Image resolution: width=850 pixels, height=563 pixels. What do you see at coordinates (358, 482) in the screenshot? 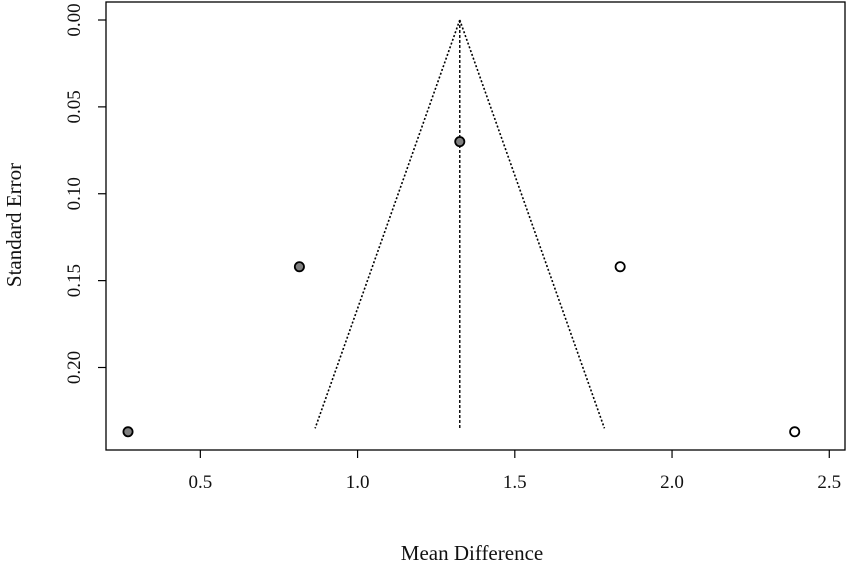
I see `x-tick-label: 1.0` at bounding box center [358, 482].